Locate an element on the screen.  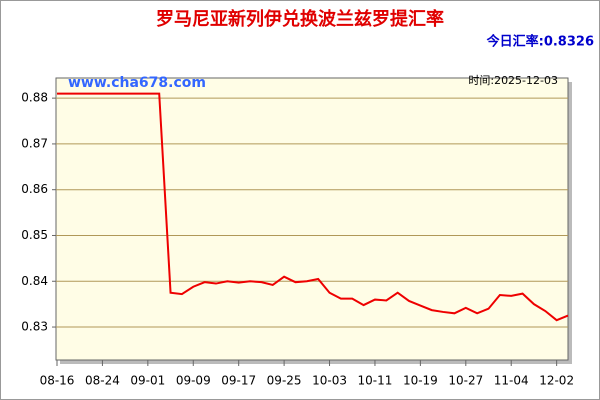
chart-title: 罗马尼亚新列伊兑换波兰兹罗提汇率 is located at coordinates (300, 19).